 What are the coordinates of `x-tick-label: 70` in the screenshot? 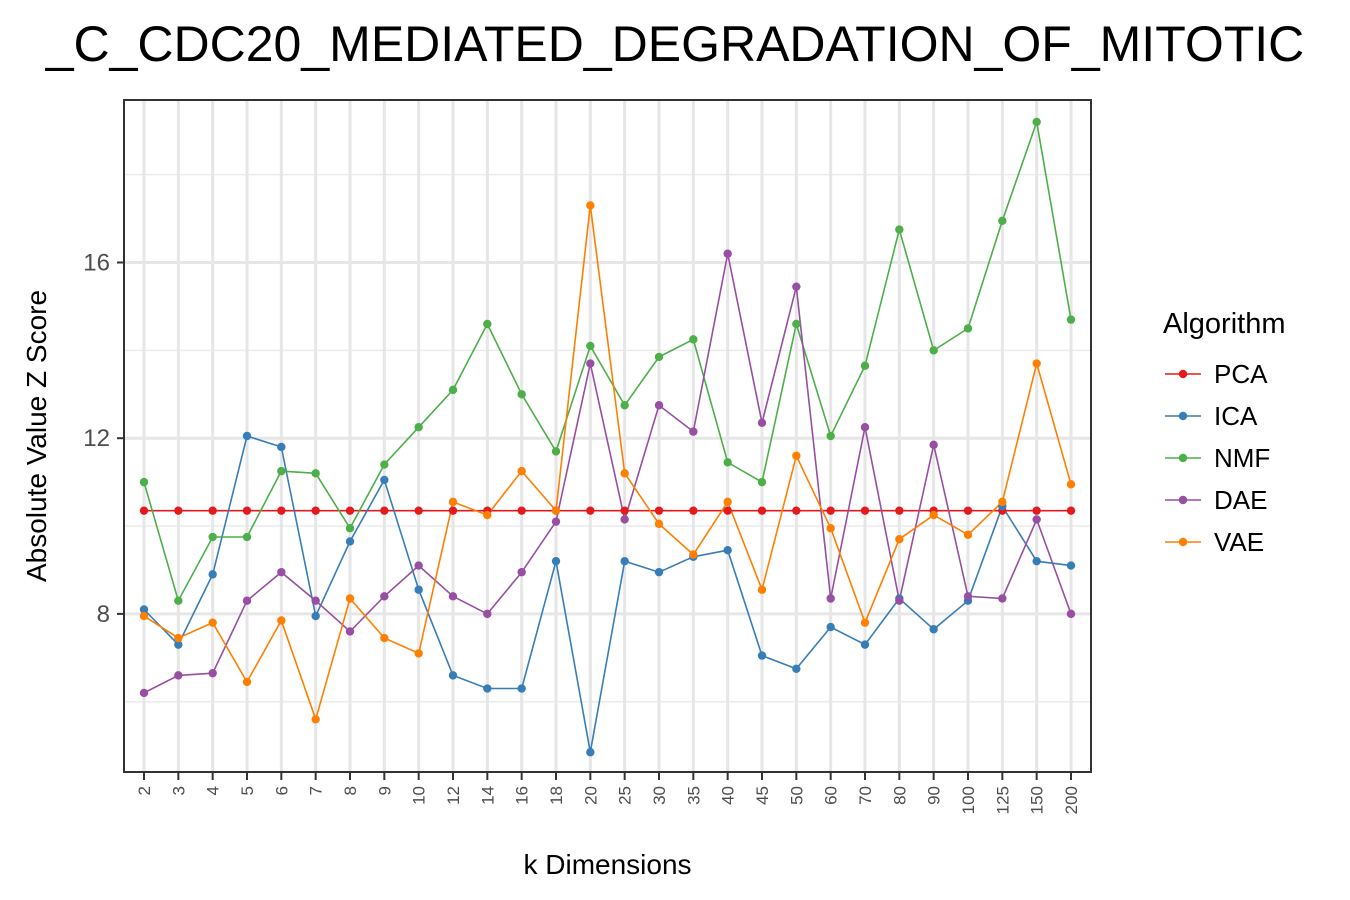 It's located at (865, 795).